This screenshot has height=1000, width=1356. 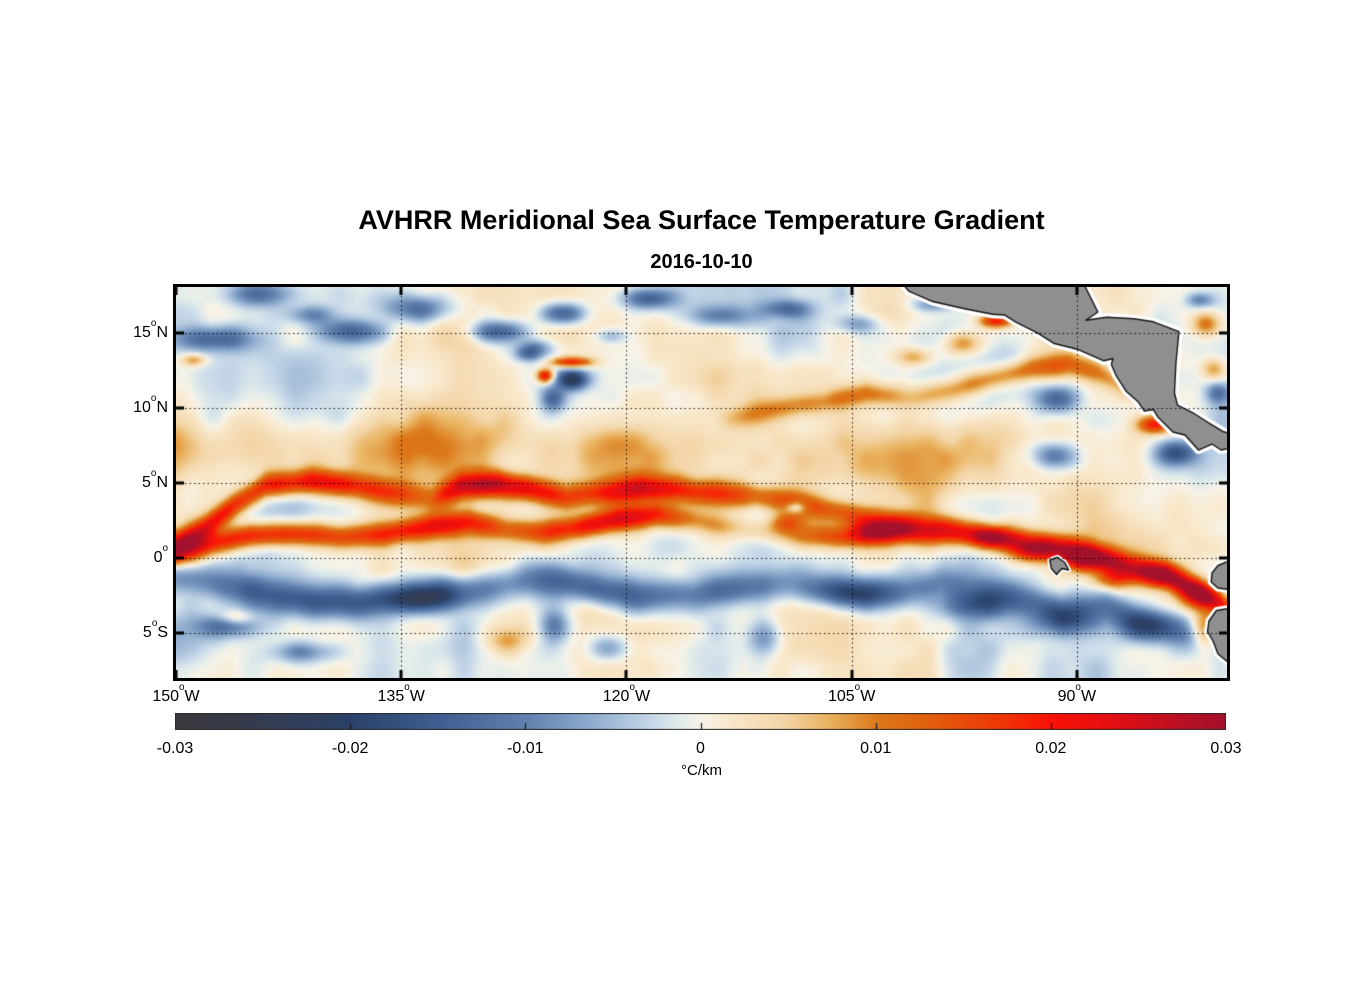 I want to click on colorbar, so click(x=700, y=721).